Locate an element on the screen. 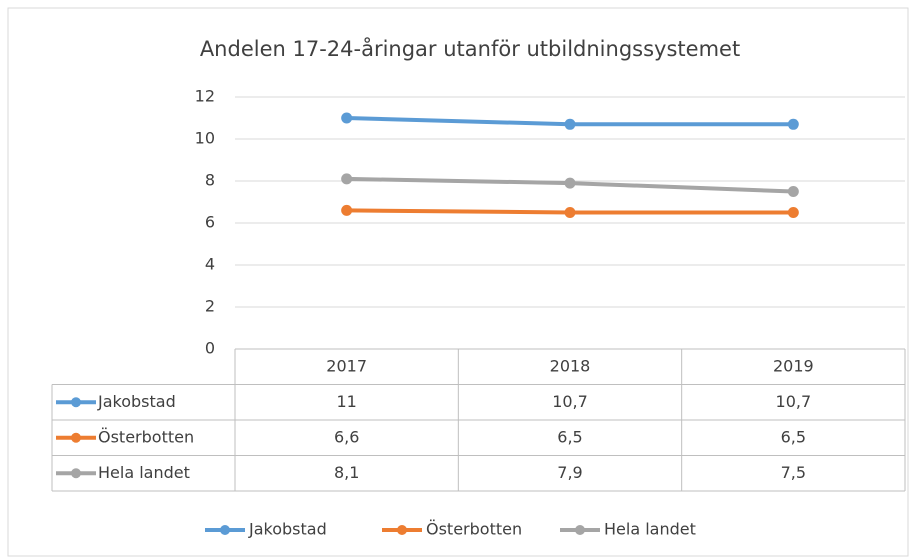 The image size is (917, 560). legend-label: Österbotten is located at coordinates (474, 529).